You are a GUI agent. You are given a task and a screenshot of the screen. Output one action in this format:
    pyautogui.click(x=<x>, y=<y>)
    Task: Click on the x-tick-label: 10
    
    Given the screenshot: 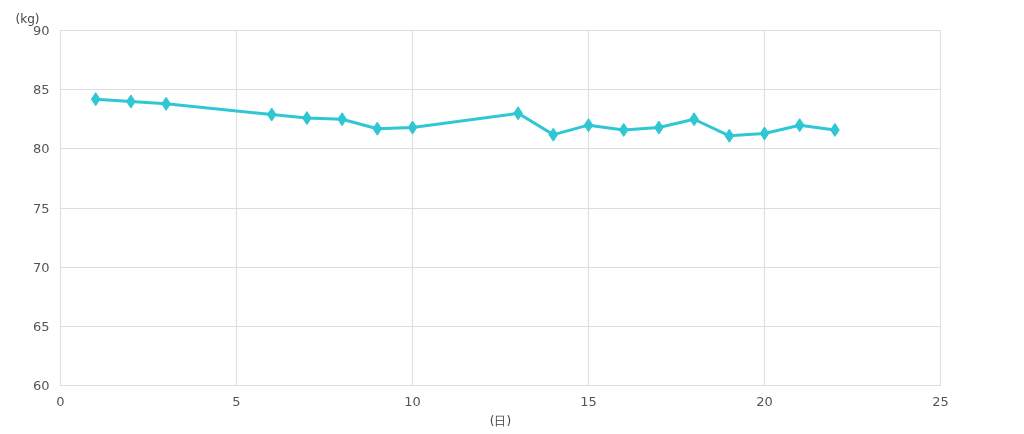 What is the action you would take?
    pyautogui.click(x=412, y=401)
    